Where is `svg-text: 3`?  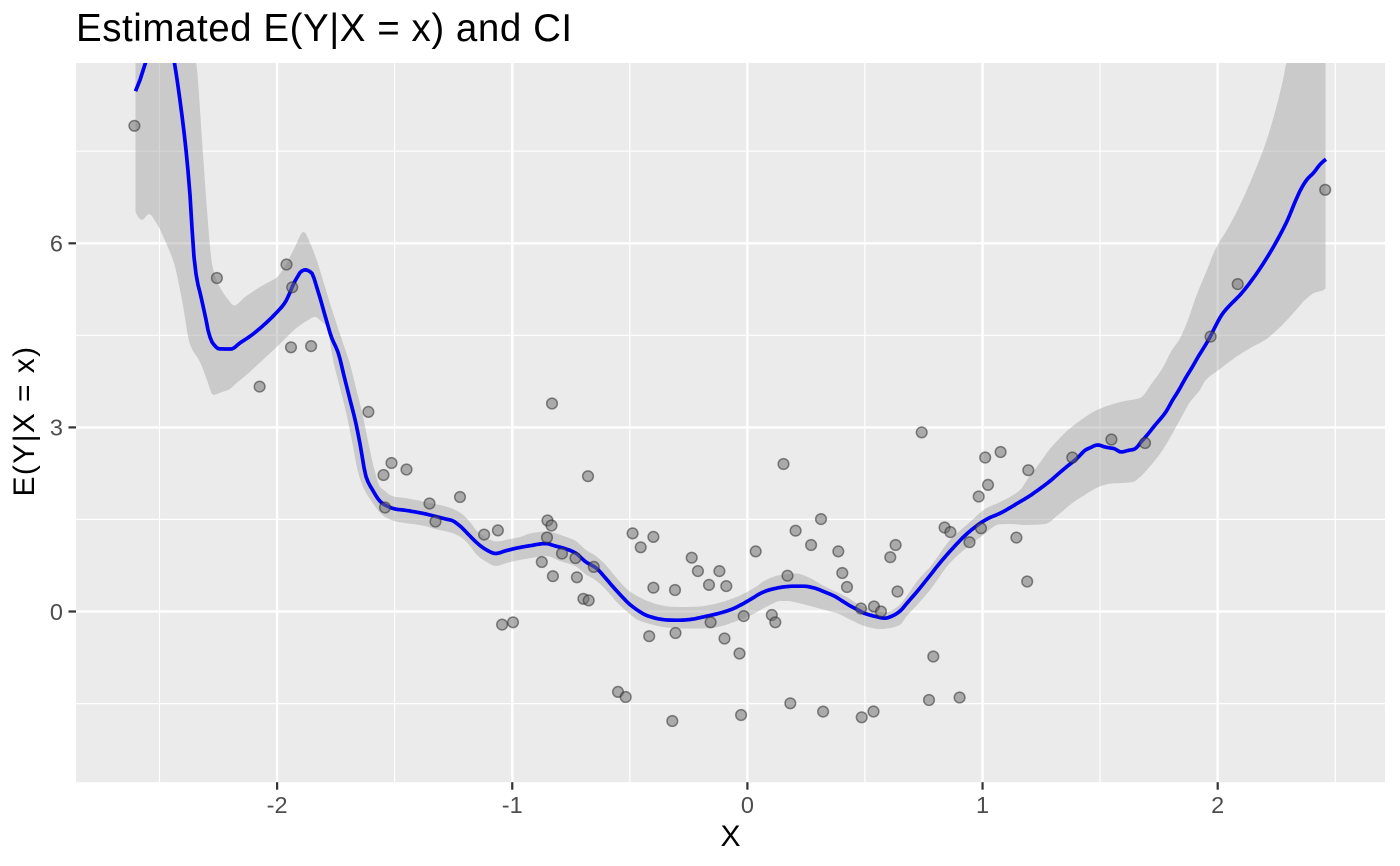
svg-text: 3 is located at coordinates (56, 428).